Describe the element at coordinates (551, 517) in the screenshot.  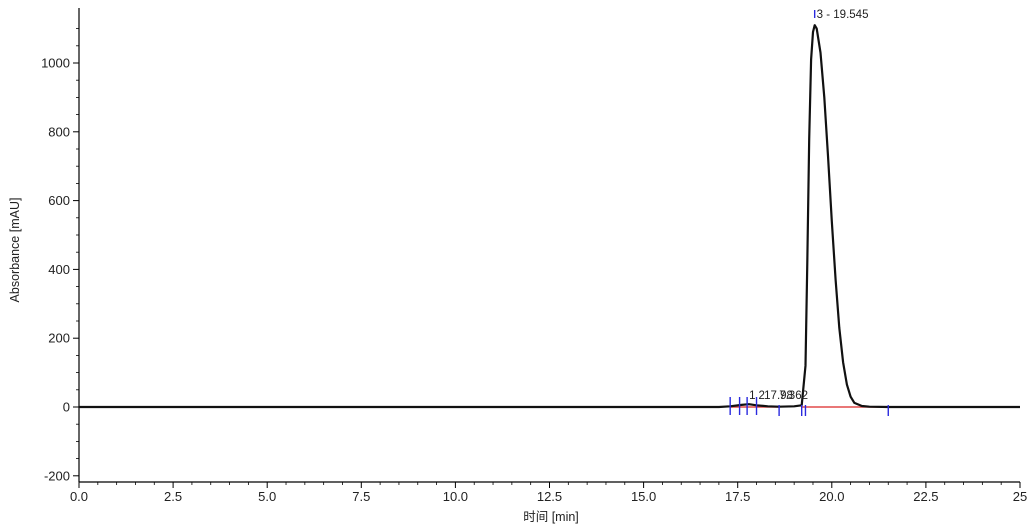
I see `x-axis-title: 时间 [min]` at that location.